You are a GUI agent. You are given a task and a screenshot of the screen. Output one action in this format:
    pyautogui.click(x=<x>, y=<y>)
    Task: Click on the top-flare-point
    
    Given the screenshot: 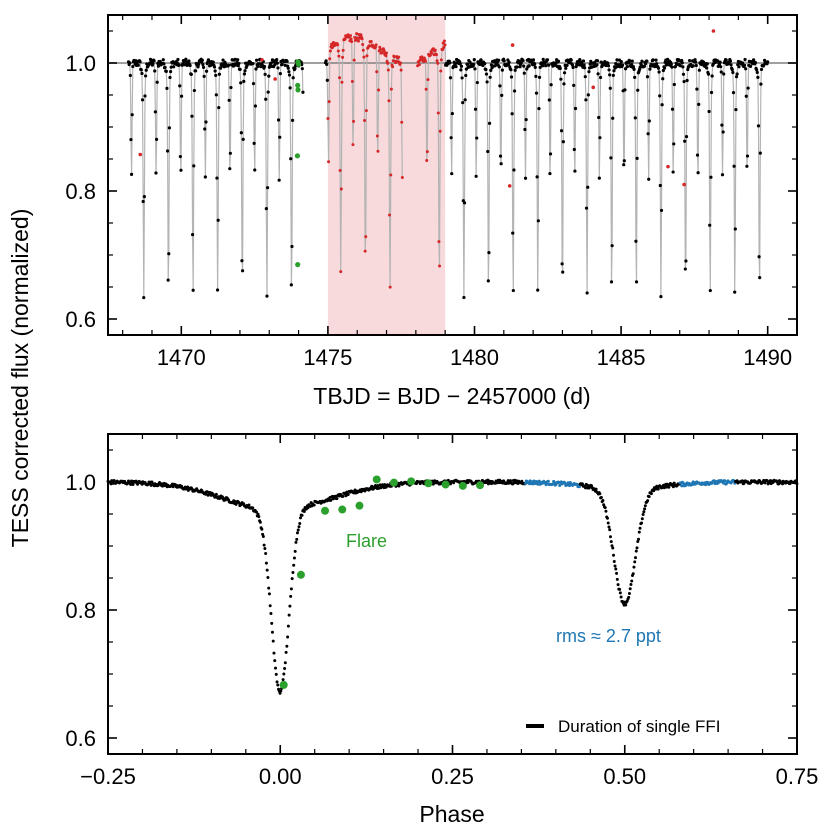 What is the action you would take?
    pyautogui.click(x=298, y=90)
    